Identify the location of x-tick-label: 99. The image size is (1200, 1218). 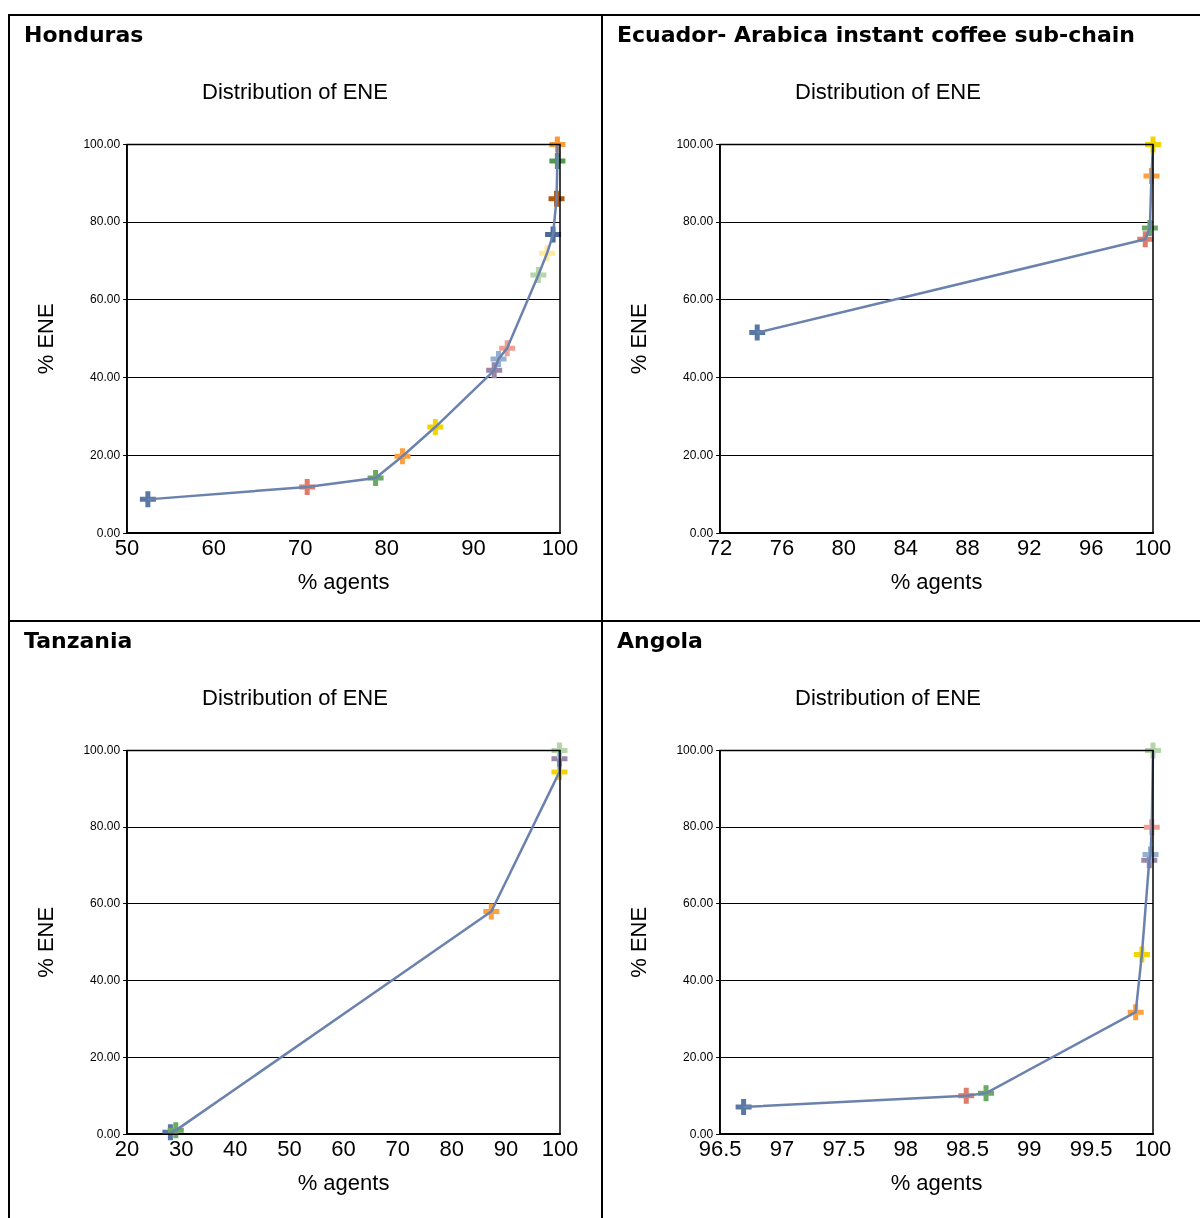
(1029, 1149).